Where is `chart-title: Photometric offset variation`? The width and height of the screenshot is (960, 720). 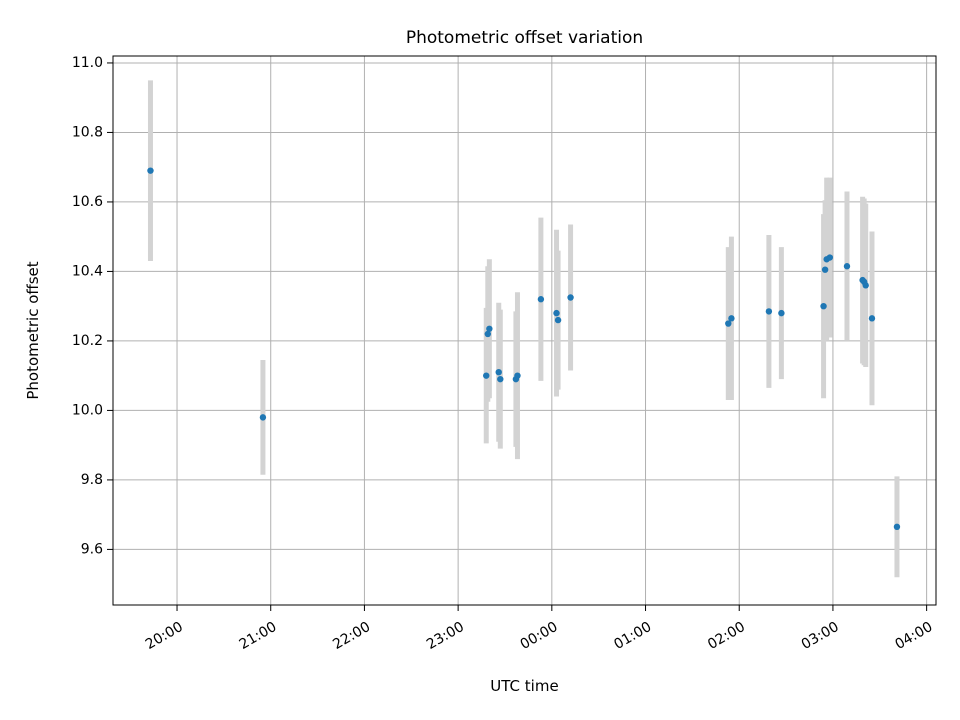
chart-title: Photometric offset variation is located at coordinates (524, 38).